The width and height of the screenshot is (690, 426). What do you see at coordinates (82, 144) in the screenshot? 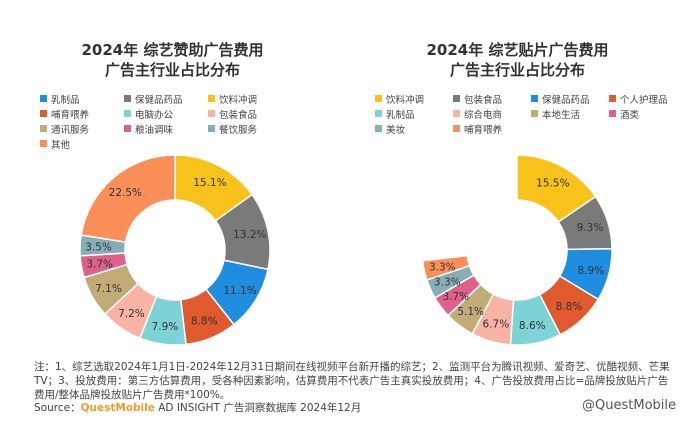
I see `left-legend-item: 其他` at bounding box center [82, 144].